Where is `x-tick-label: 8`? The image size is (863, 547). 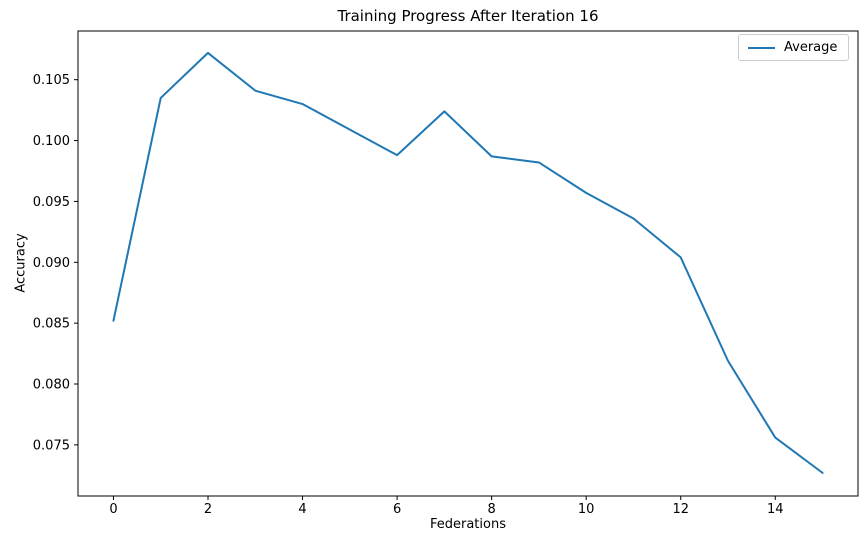
x-tick-label: 8 is located at coordinates (491, 509).